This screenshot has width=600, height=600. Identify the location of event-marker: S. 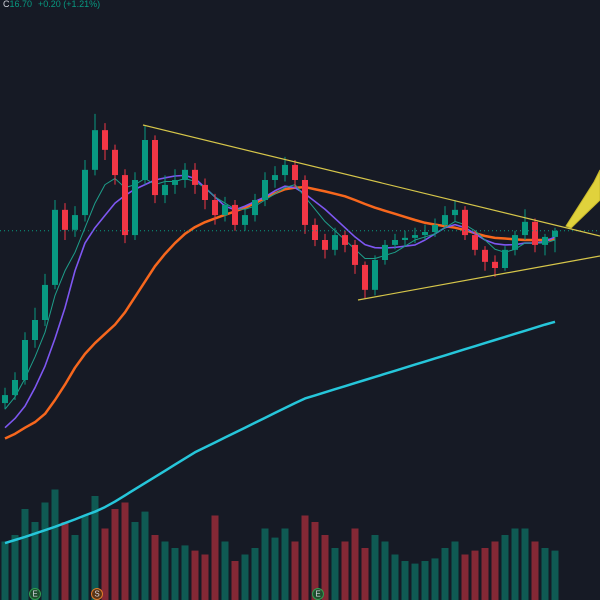
(97, 594).